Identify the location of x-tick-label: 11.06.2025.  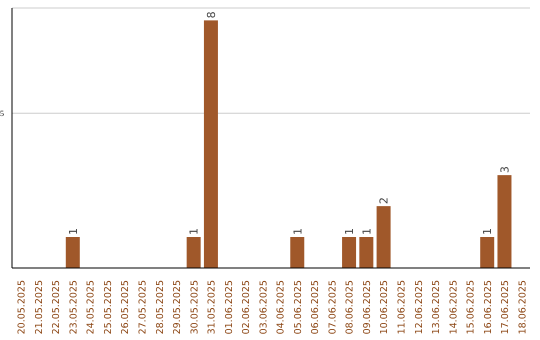
(402, 307).